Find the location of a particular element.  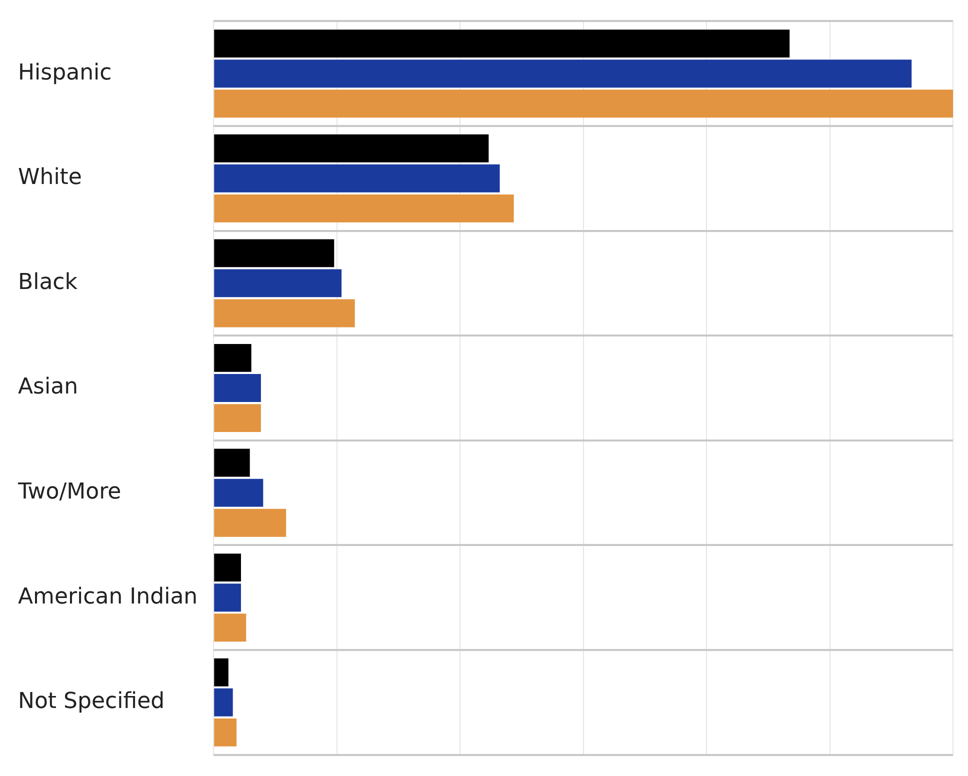

y-tick-label: Not Specified is located at coordinates (91, 701).